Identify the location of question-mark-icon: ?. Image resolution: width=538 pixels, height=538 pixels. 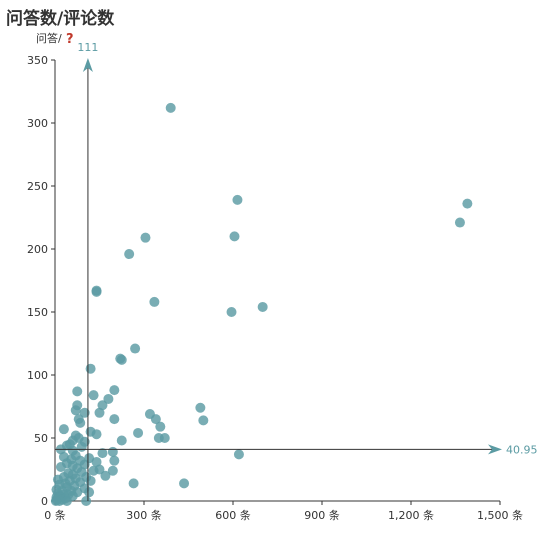
(70, 39).